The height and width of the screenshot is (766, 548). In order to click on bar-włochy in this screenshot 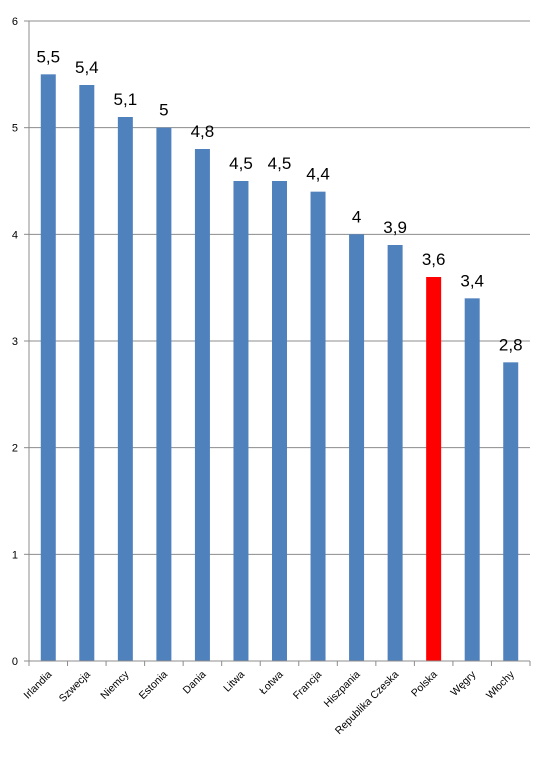, I will do `click(511, 511)`.